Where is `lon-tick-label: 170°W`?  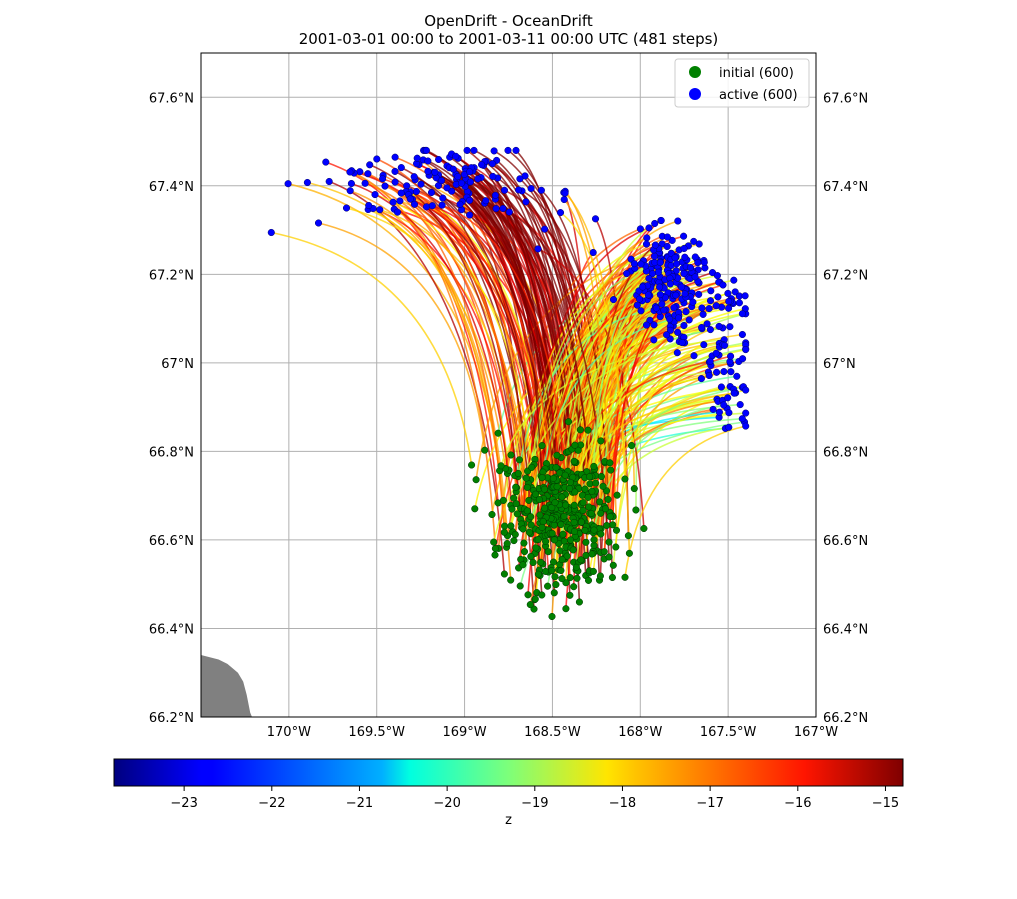 lon-tick-label: 170°W is located at coordinates (289, 732).